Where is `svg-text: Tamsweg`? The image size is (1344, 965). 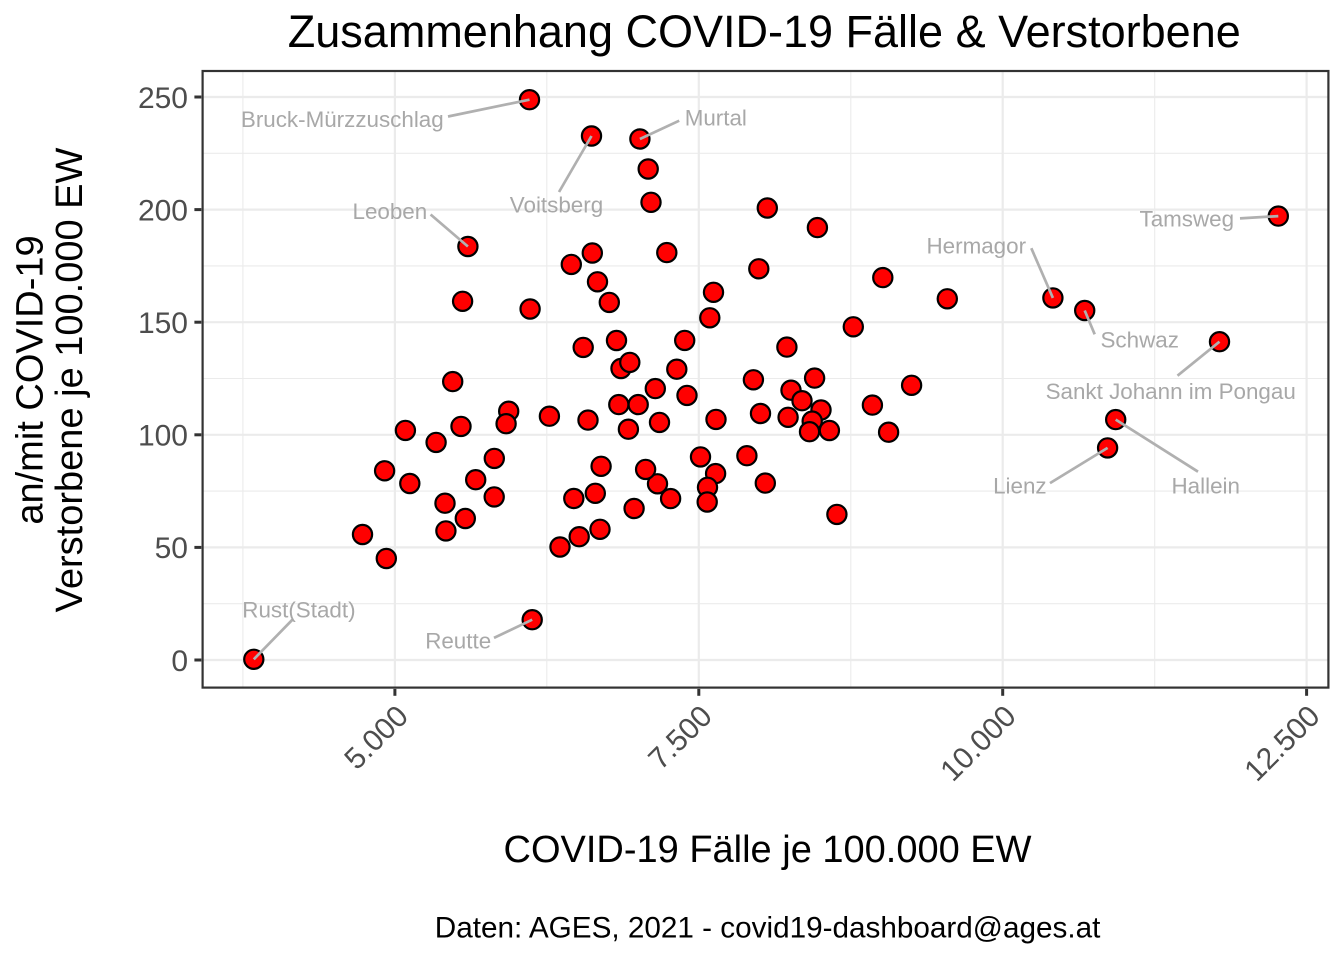
svg-text: Tamsweg is located at coordinates (1187, 219).